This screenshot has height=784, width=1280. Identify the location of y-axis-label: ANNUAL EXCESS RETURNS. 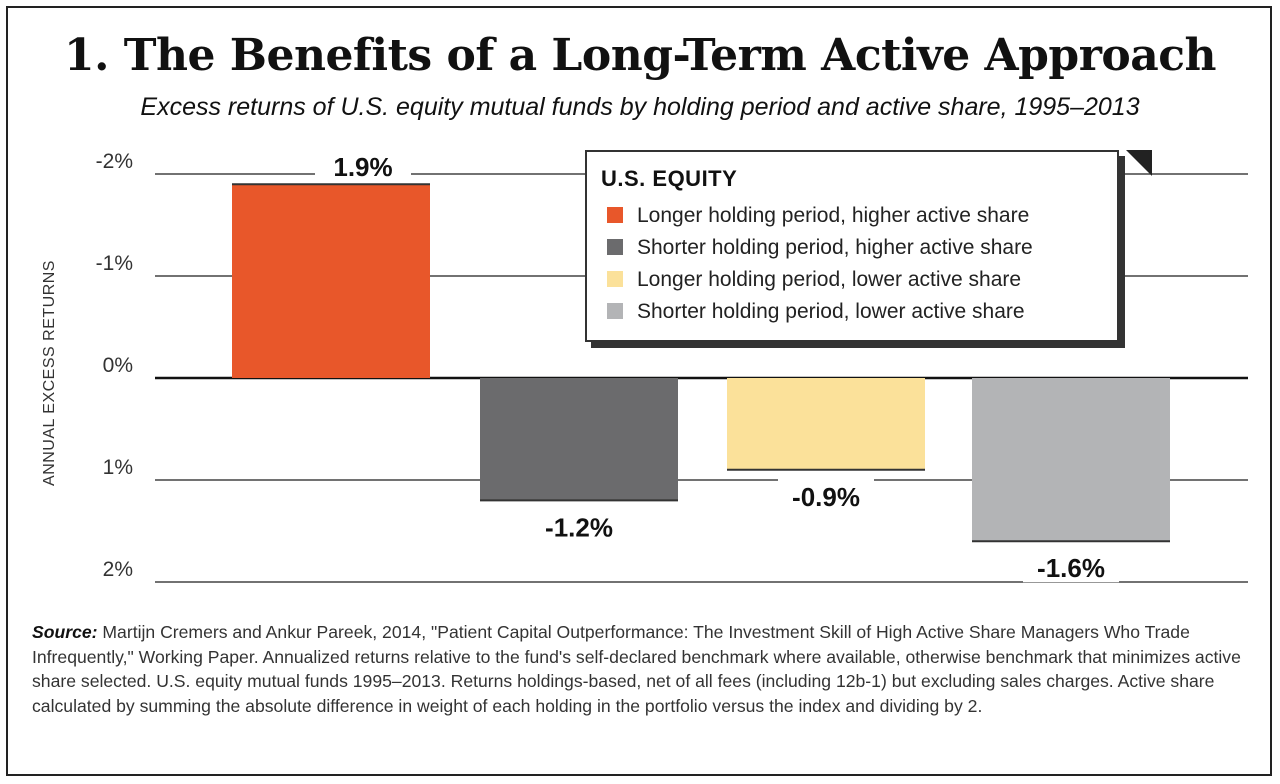
(49, 373).